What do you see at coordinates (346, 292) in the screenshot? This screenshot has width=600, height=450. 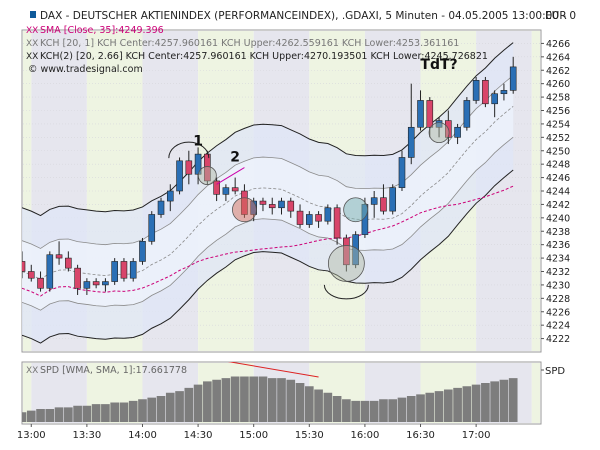 I see `bottom-arc` at bounding box center [346, 292].